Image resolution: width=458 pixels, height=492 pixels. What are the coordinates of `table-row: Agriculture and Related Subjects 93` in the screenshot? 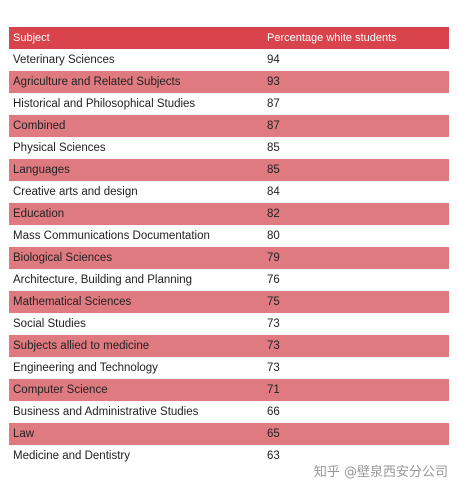 It's located at (229, 82).